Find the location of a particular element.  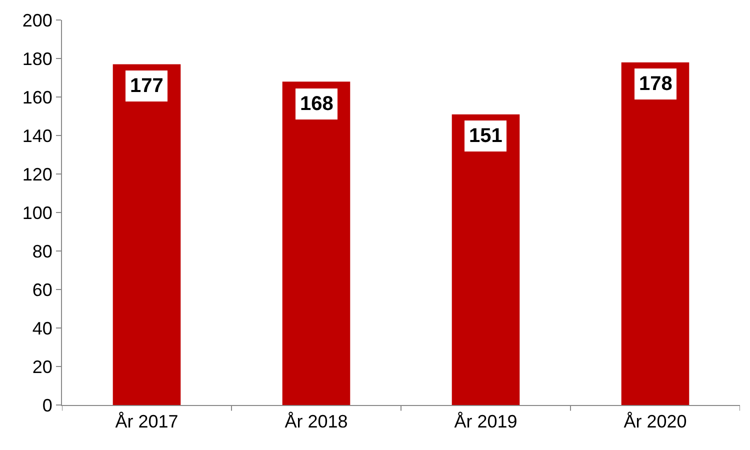

y-tick-label: 120 is located at coordinates (37, 174).